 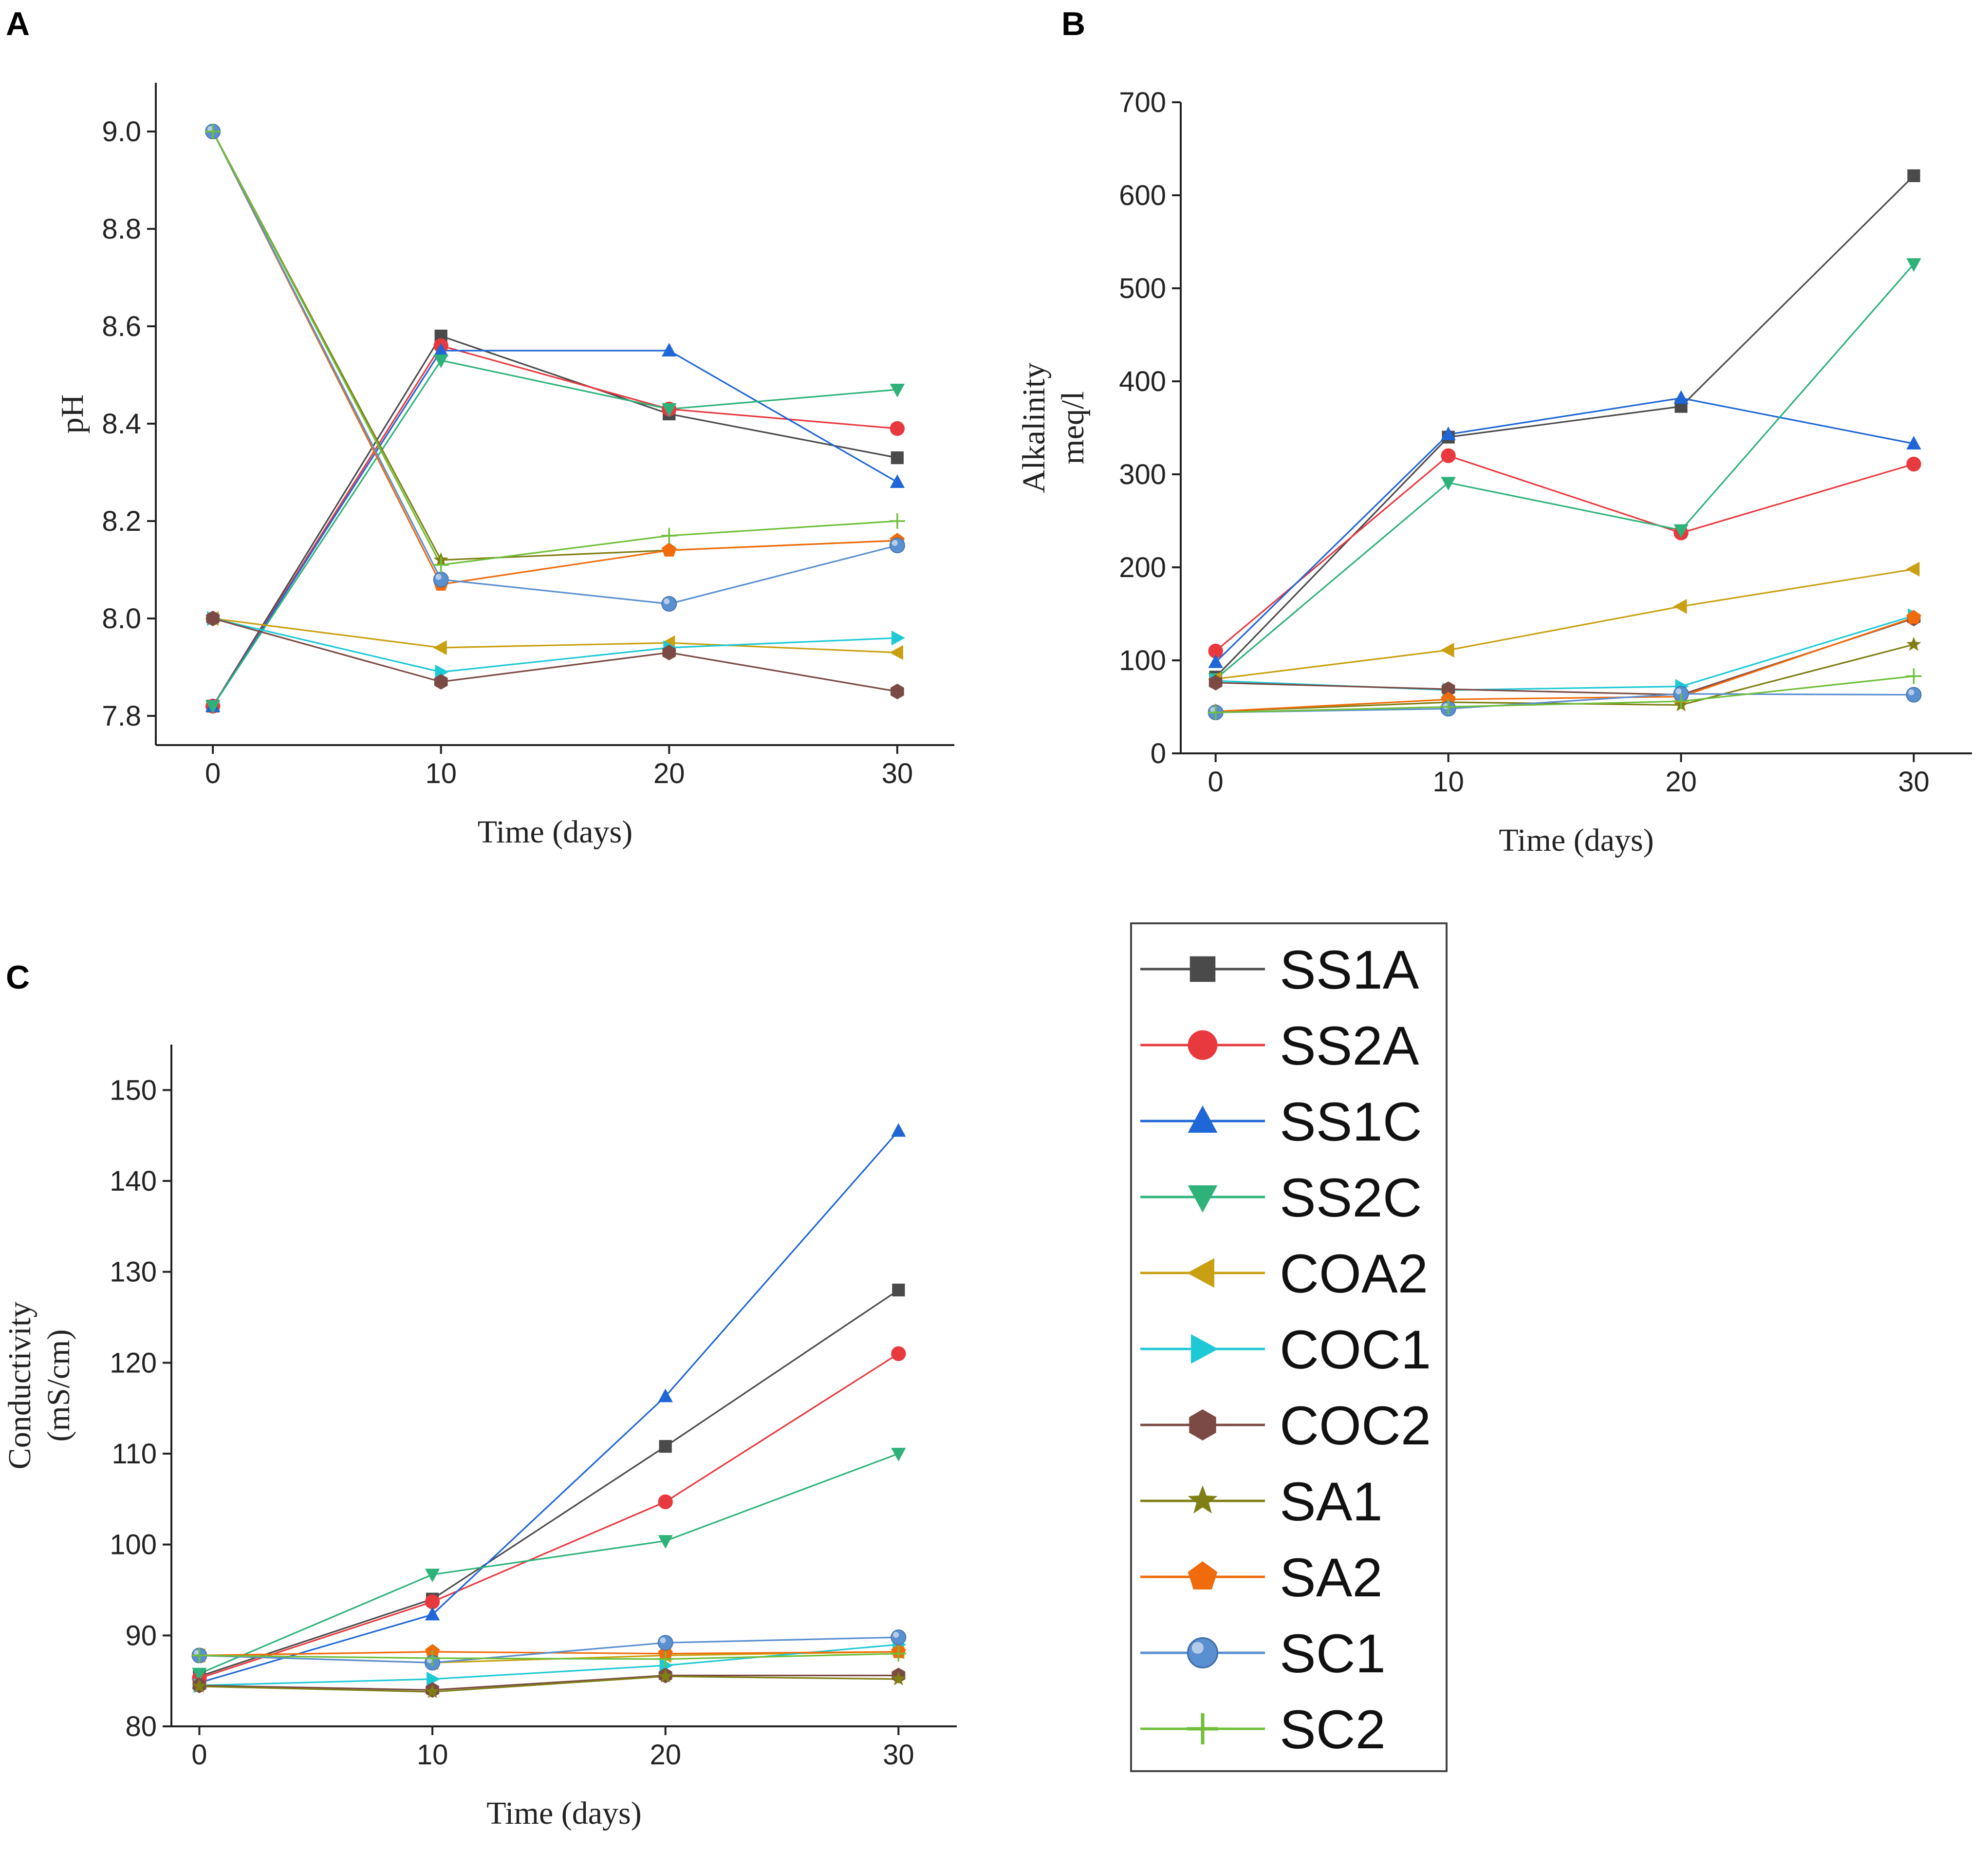 What do you see at coordinates (121, 619) in the screenshot?
I see `y-tick-label: 8.0` at bounding box center [121, 619].